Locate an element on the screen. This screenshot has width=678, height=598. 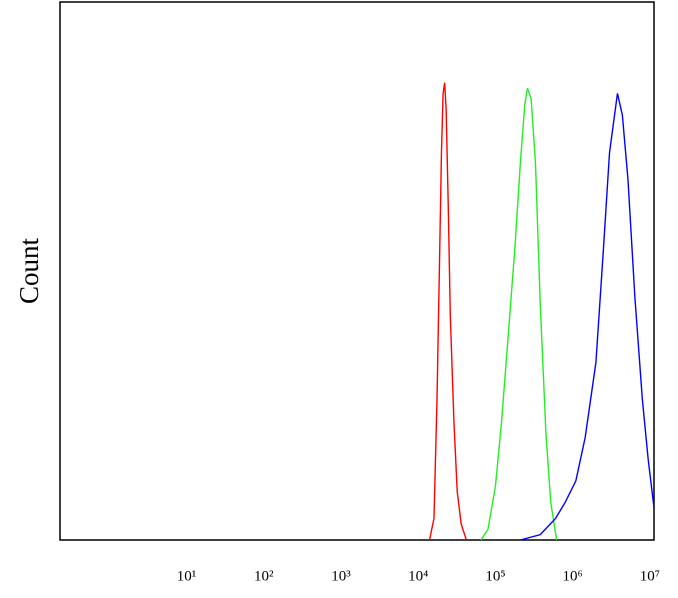
x-tick-label: 10² is located at coordinates (264, 576).